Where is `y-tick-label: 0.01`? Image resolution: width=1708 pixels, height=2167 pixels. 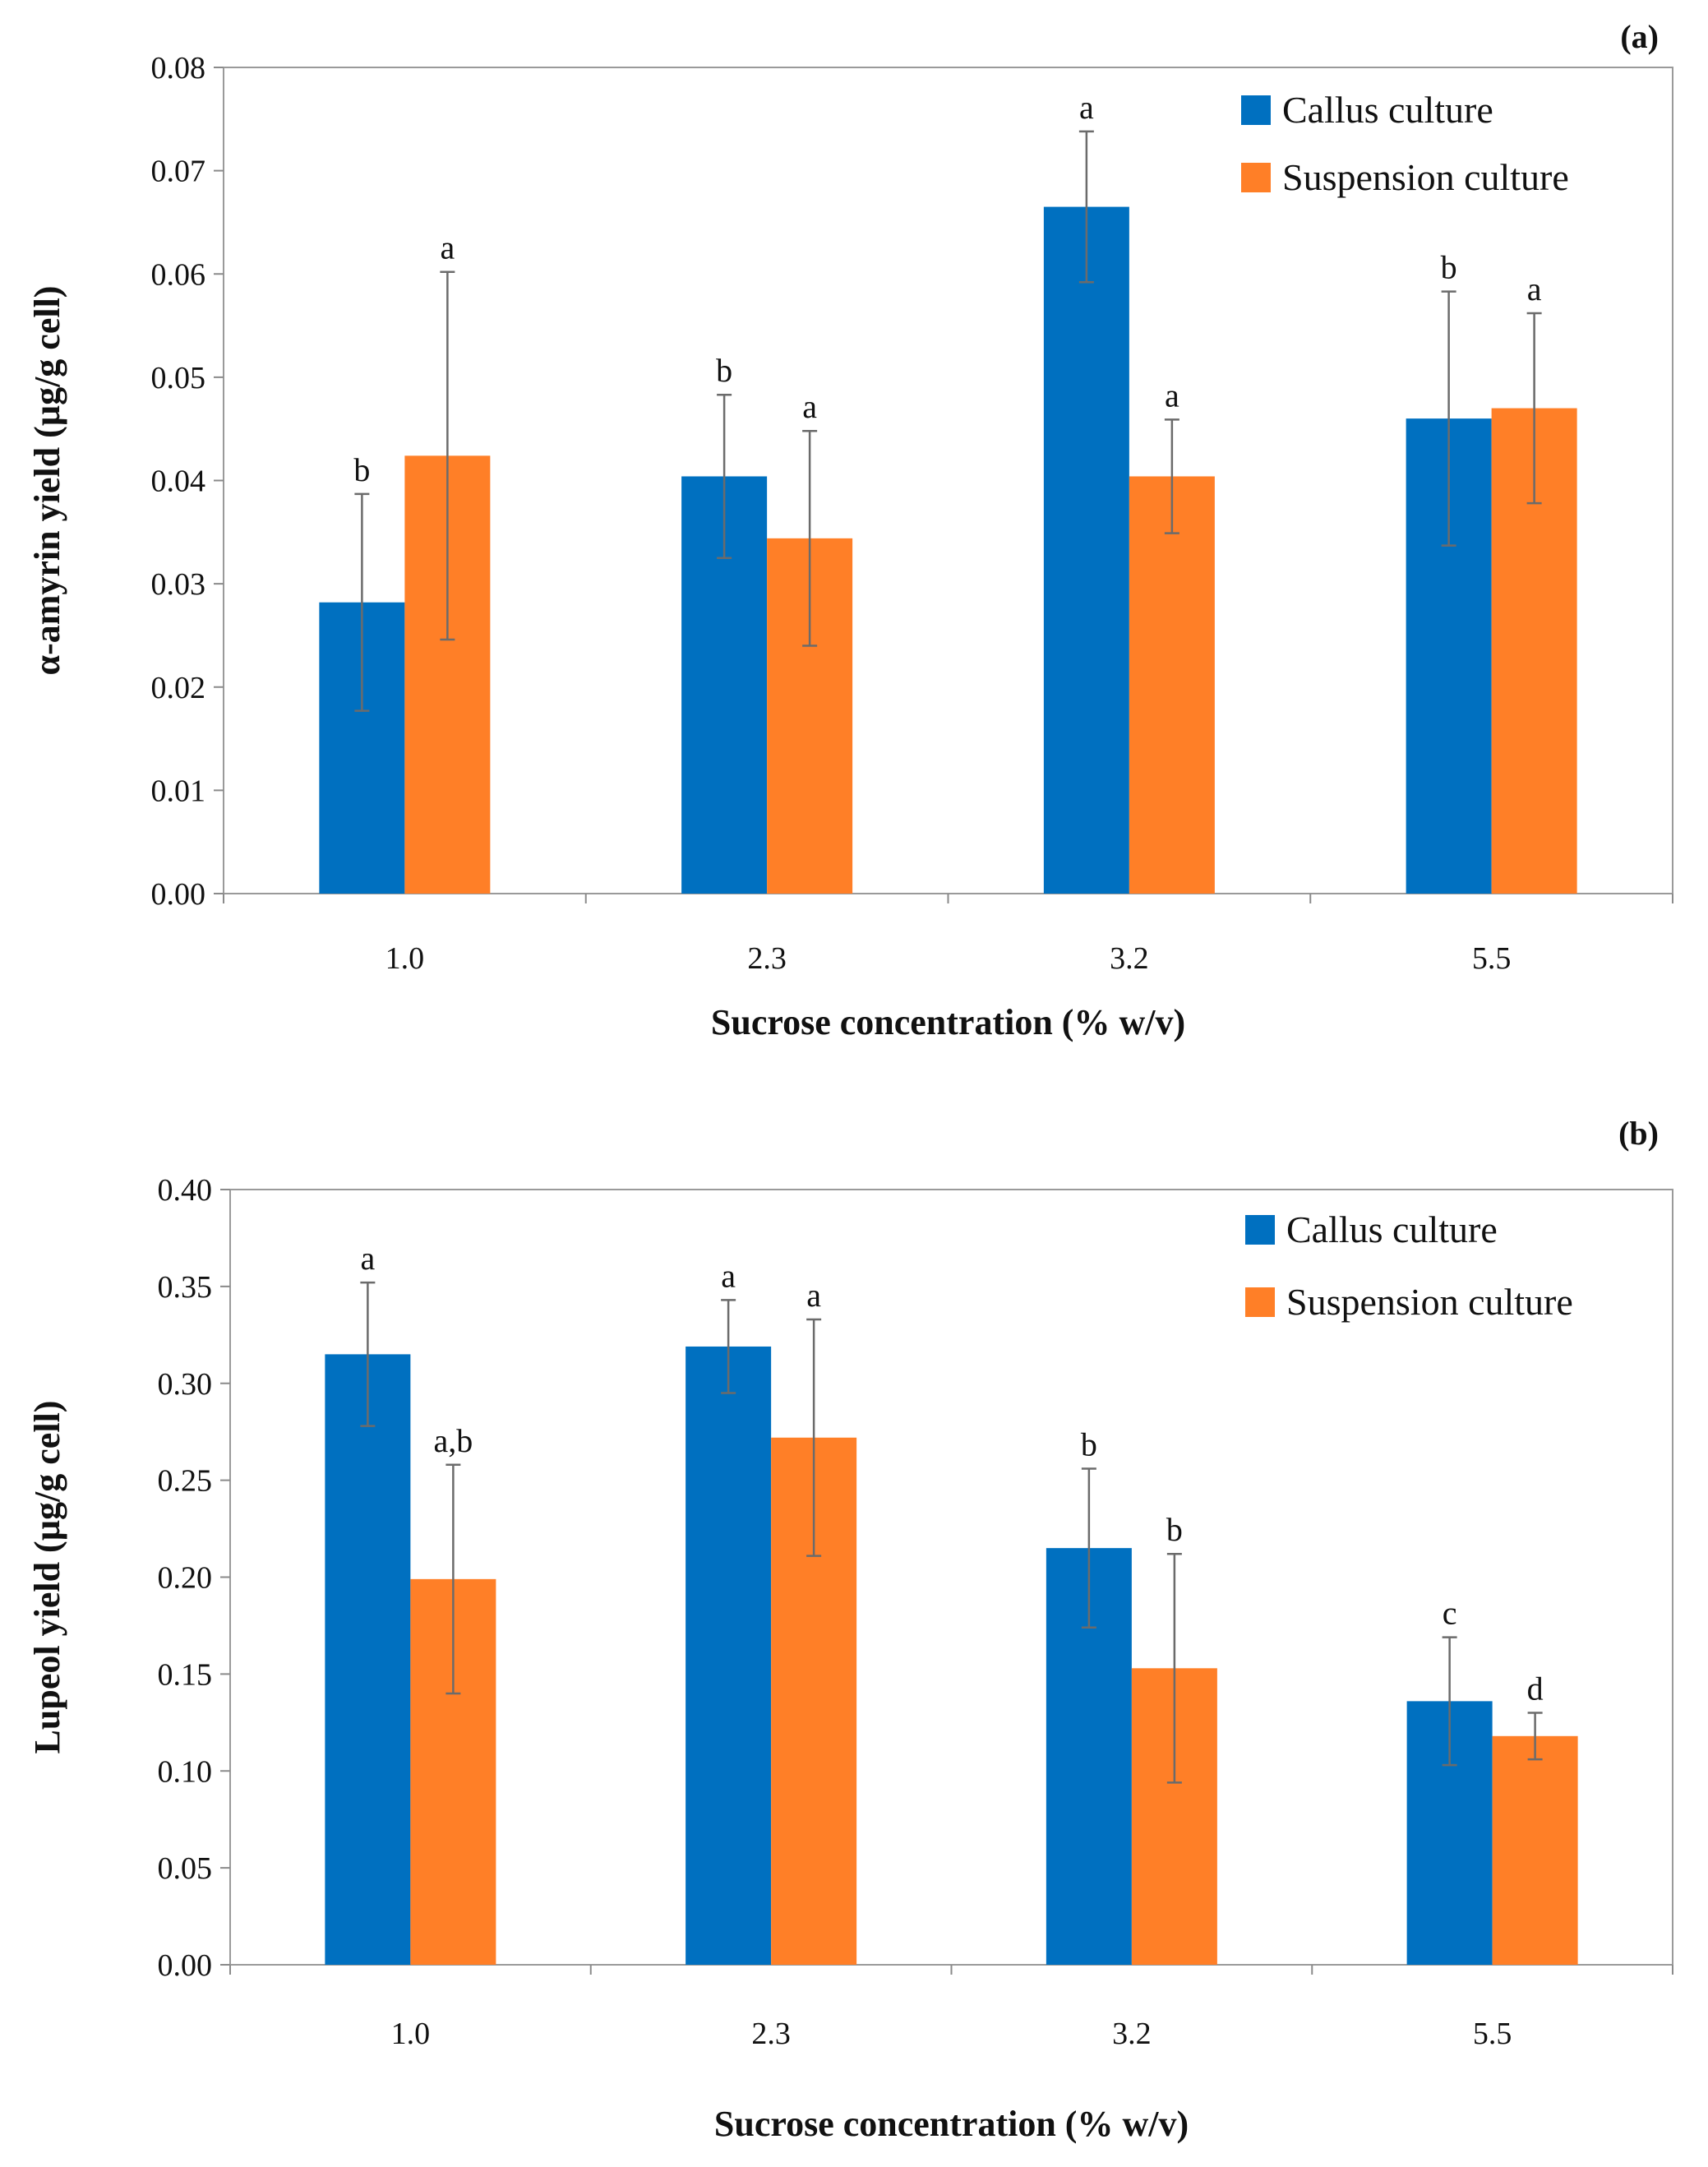 y-tick-label: 0.01 is located at coordinates (178, 791).